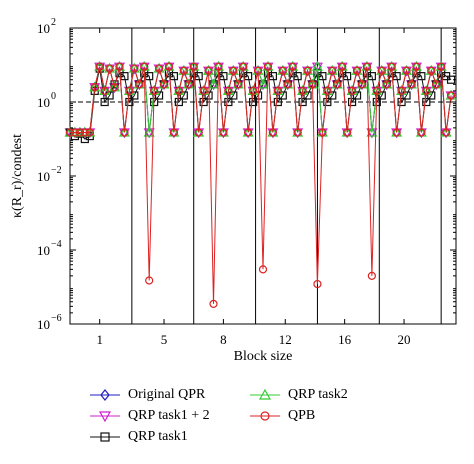 This screenshot has width=474, height=464. Describe the element at coordinates (53, 22) in the screenshot. I see `y-tick-exponent: 2` at that location.